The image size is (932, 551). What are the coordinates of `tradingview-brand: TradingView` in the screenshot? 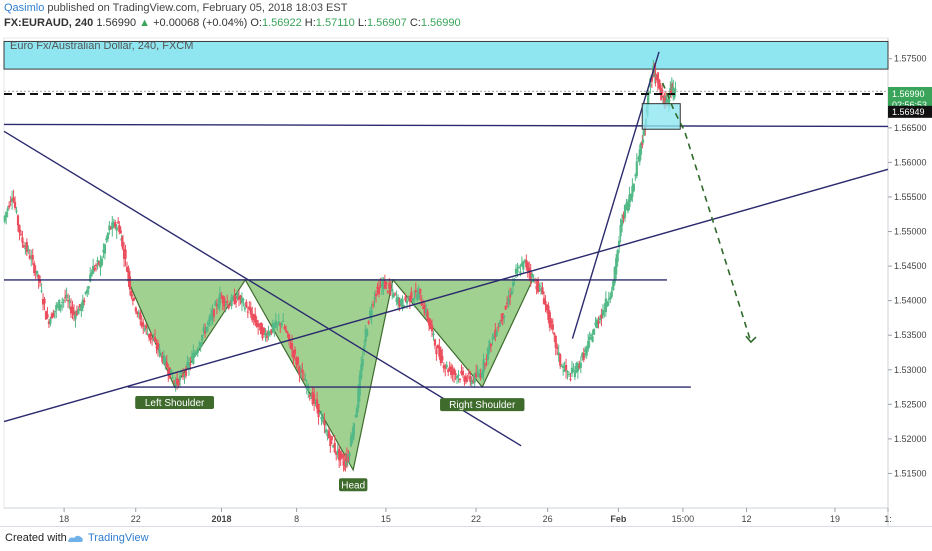 It's located at (118, 538).